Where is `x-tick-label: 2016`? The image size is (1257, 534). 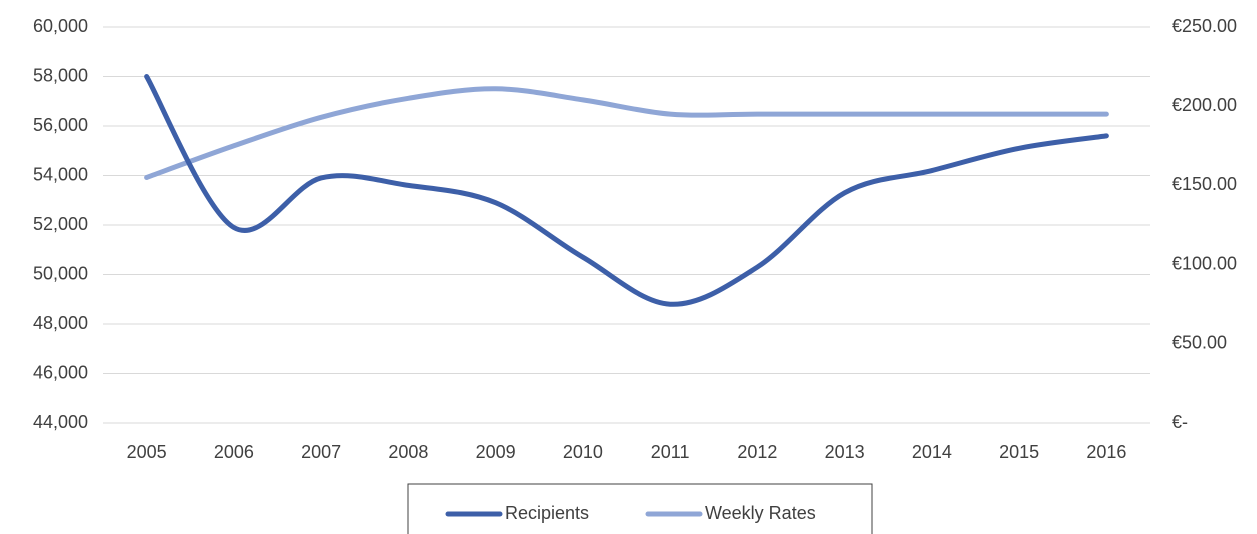
x-tick-label: 2016 is located at coordinates (1106, 452).